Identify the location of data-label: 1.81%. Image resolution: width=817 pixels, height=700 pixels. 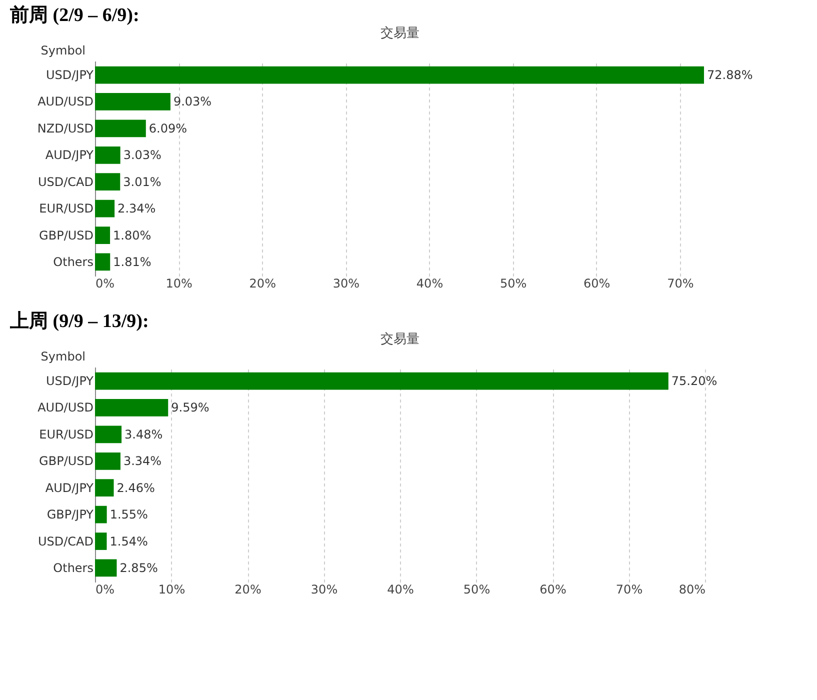
(132, 261).